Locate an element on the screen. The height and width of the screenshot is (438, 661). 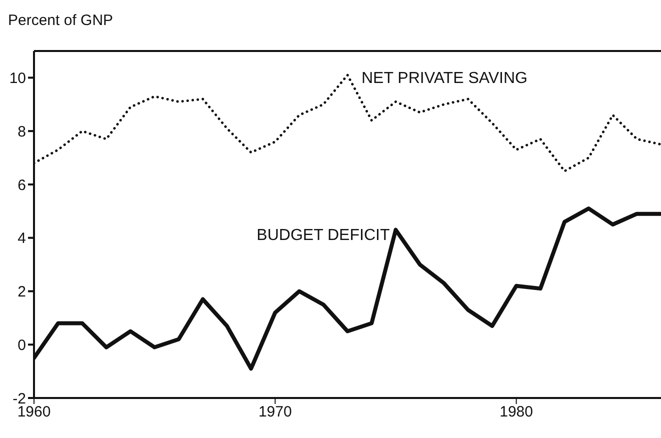
y-tick-label: 2 is located at coordinates (22, 292).